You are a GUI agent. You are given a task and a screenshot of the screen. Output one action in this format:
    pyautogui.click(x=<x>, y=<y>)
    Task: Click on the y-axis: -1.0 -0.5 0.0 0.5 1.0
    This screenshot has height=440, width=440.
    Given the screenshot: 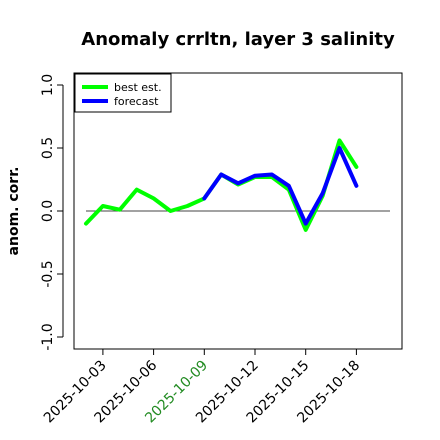 What is the action you would take?
    pyautogui.click(x=52, y=212)
    